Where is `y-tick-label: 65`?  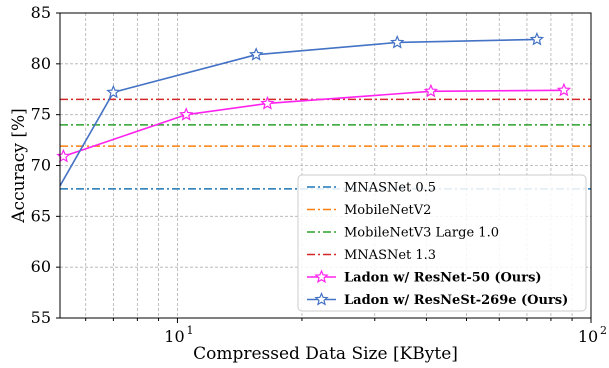 y-tick-label: 65 is located at coordinates (41, 215).